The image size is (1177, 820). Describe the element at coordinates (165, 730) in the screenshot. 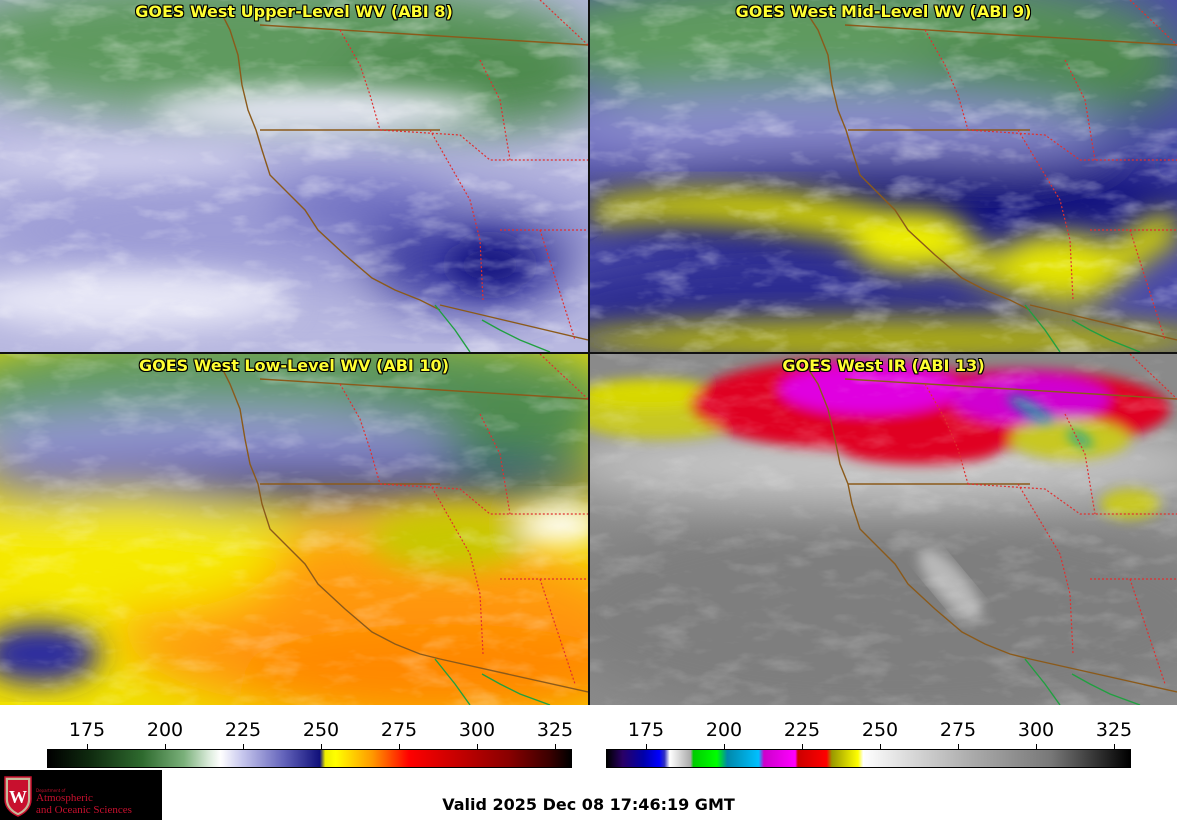

I see `wv-tick-label: 200` at that location.